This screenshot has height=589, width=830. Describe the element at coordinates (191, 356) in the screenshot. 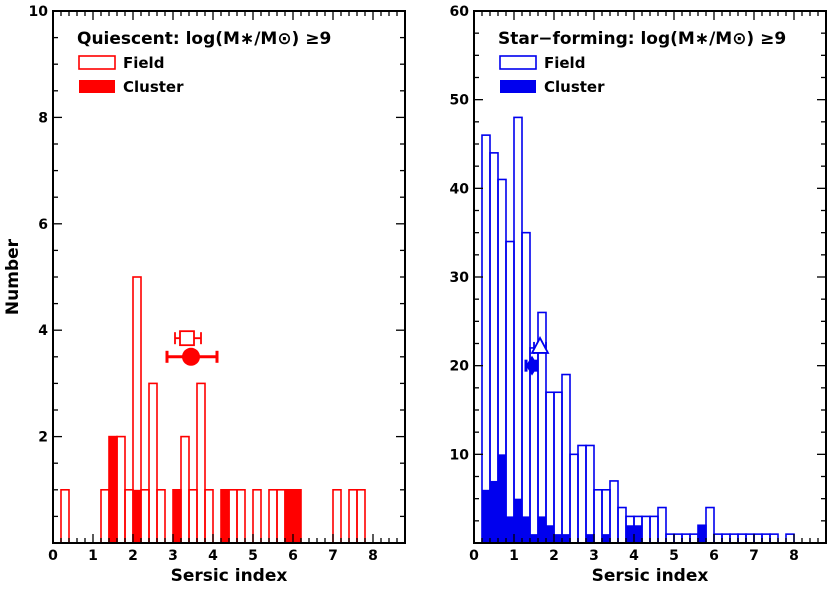

I see `filled-circle-marker` at that location.